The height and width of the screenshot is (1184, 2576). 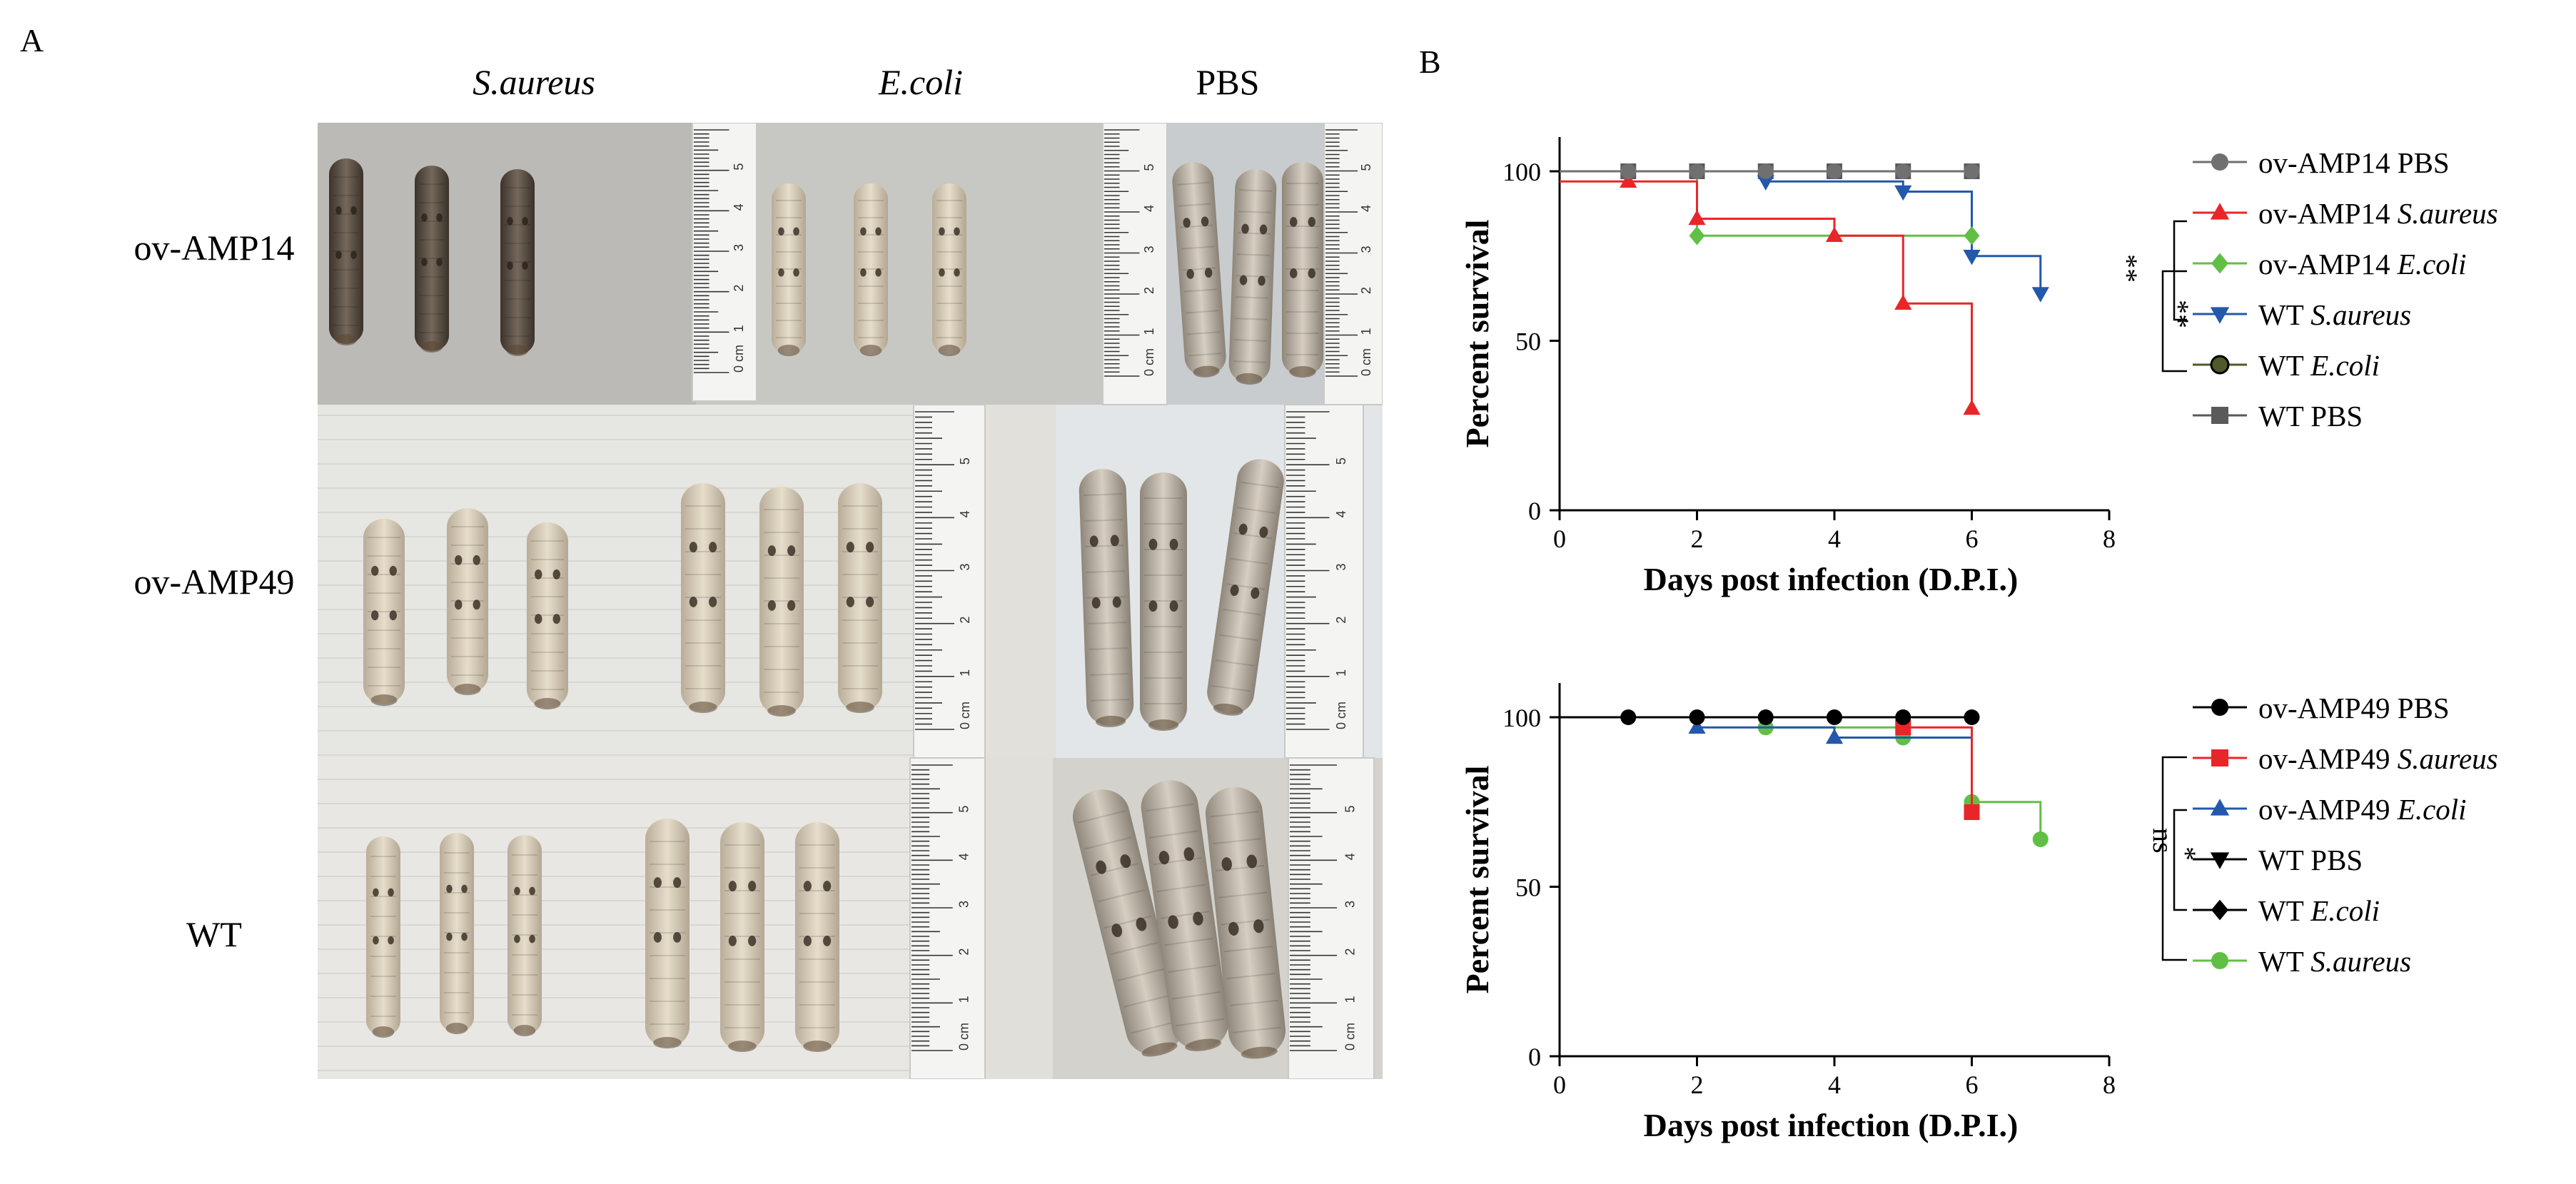 I want to click on legend-label: ov-AMP49 E.coli, so click(x=2362, y=810).